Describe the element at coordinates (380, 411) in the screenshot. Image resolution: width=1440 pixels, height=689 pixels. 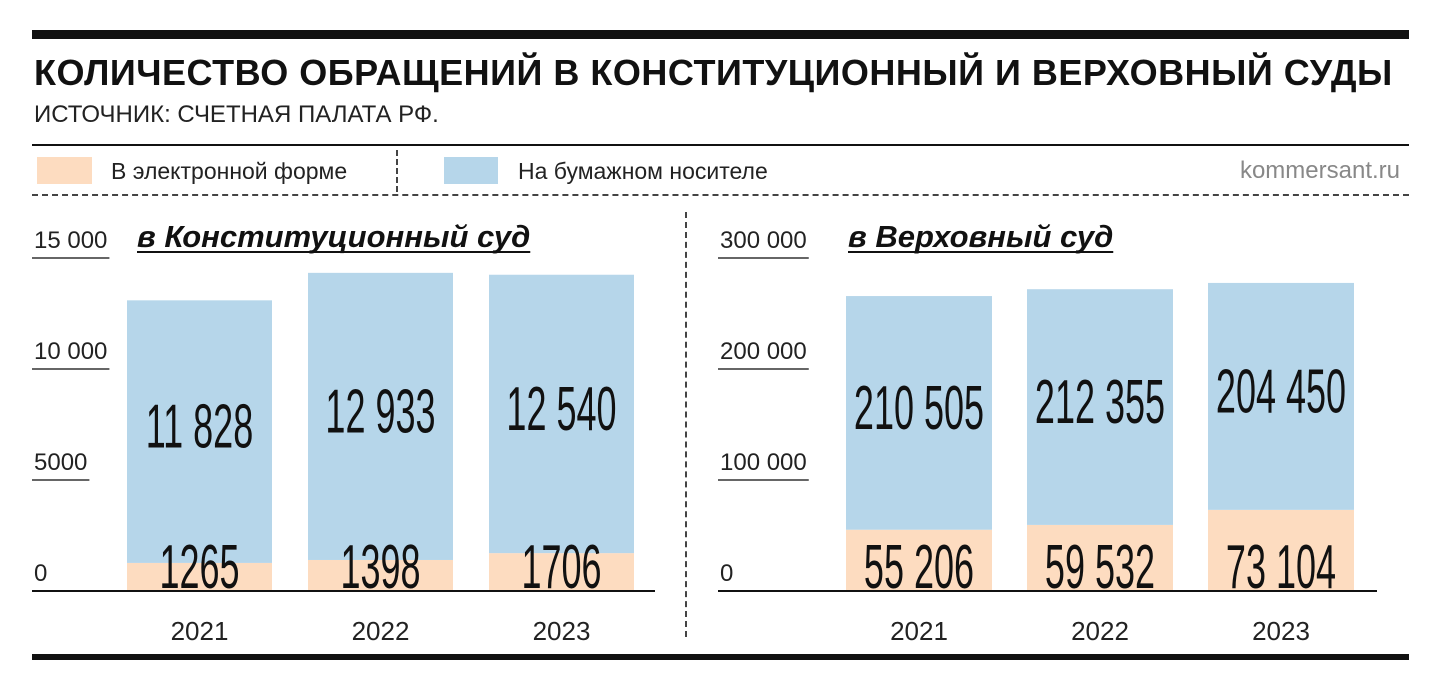
I see `data-label-paper: 12 933` at that location.